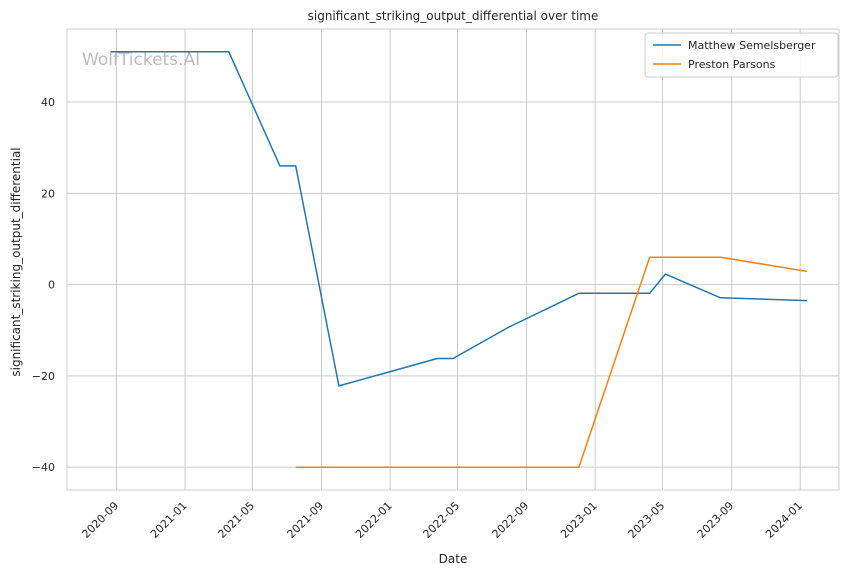 The height and width of the screenshot is (575, 850). What do you see at coordinates (43, 467) in the screenshot?
I see `y-tick-label: −40` at bounding box center [43, 467].